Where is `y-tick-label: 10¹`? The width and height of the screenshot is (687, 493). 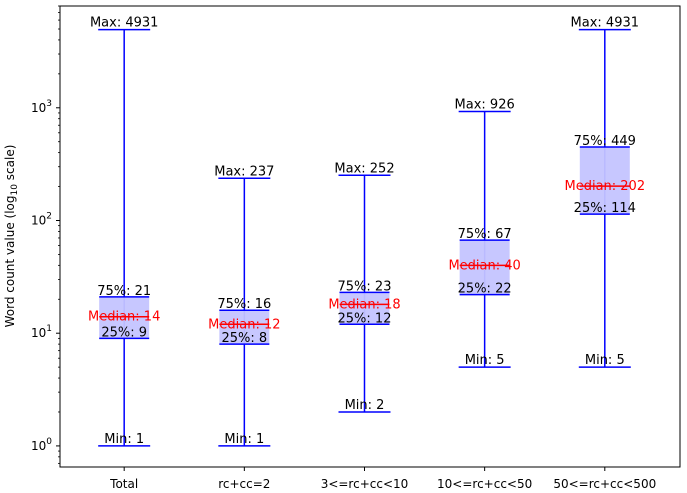 y-tick-label: 10¹ is located at coordinates (41, 332).